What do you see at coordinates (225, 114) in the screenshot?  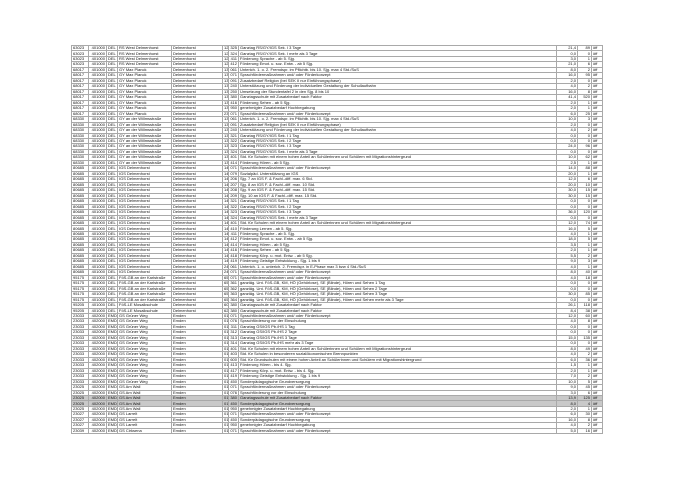 I see `cell-school-form-code: 23` at bounding box center [225, 114].